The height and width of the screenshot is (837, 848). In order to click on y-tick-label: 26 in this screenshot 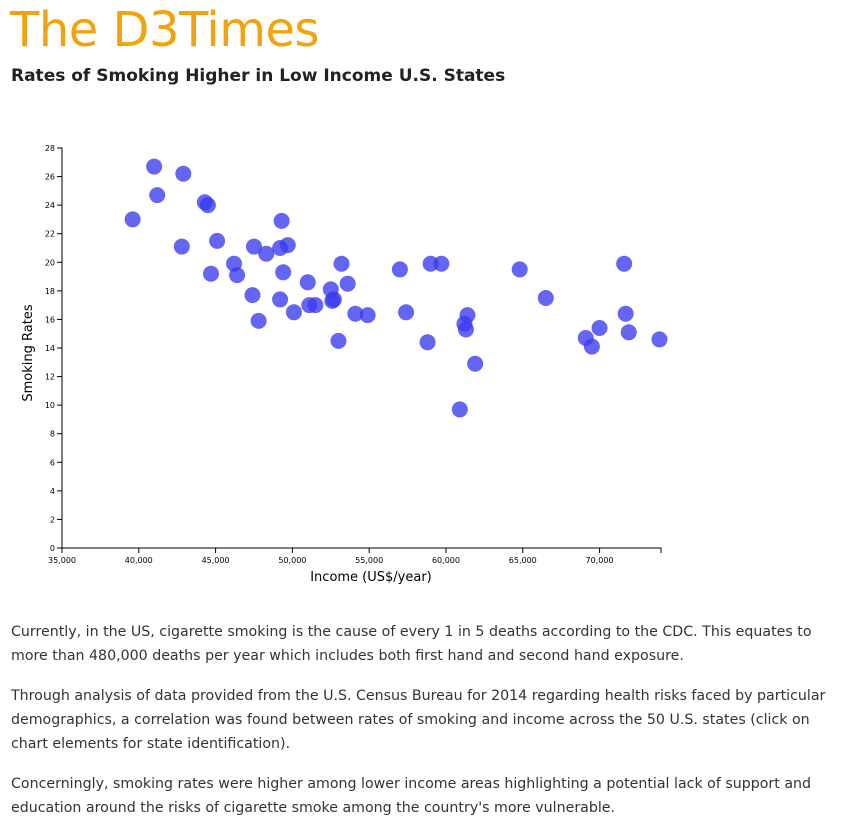, I will do `click(50, 177)`.